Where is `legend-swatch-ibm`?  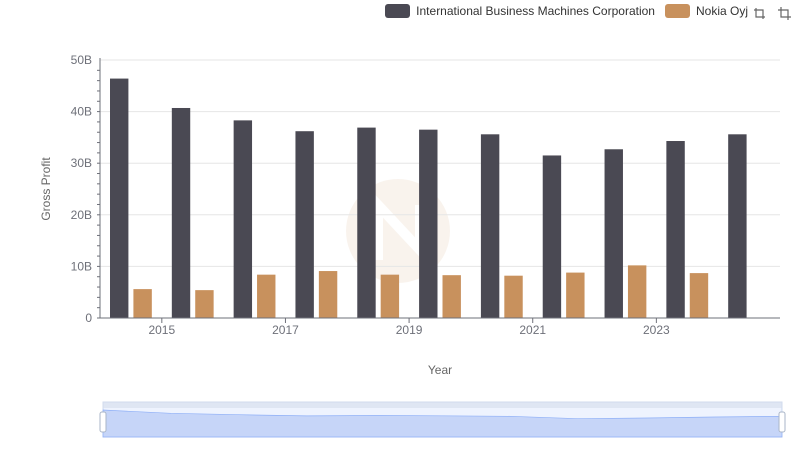
legend-swatch-ibm is located at coordinates (398, 11).